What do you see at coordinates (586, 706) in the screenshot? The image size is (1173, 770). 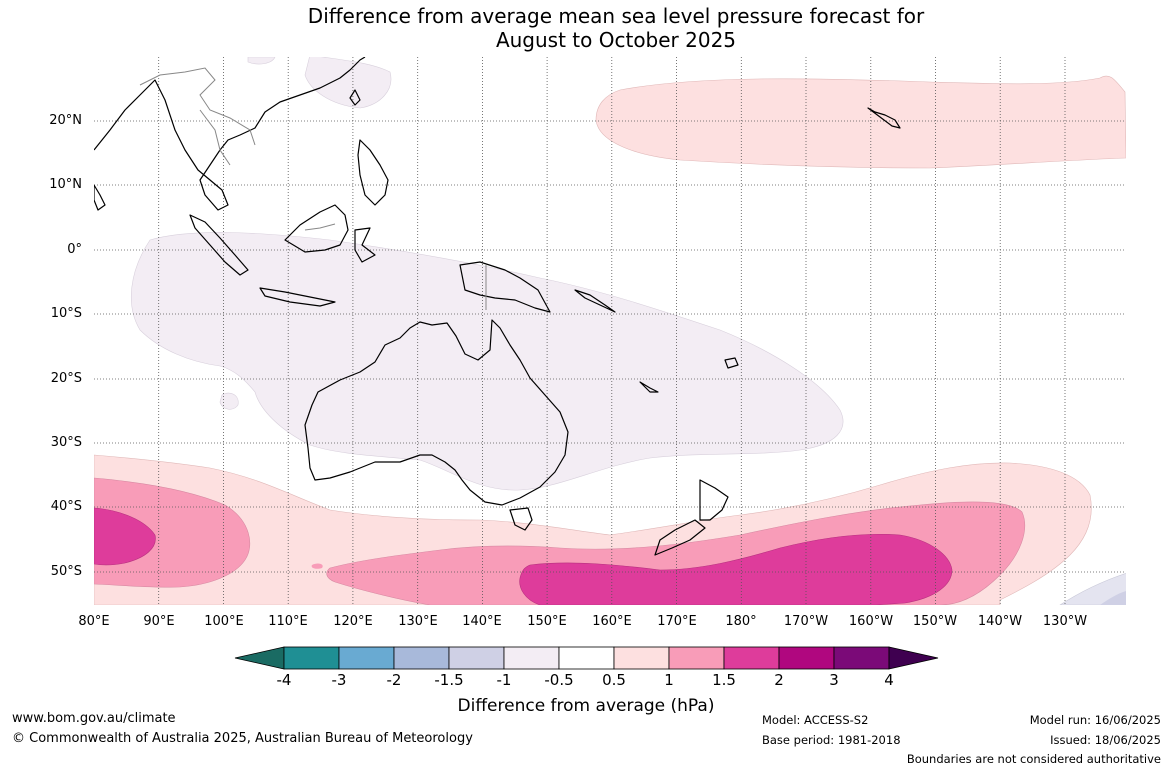 I see `colorbar-title: Difference from average (hPa)` at bounding box center [586, 706].